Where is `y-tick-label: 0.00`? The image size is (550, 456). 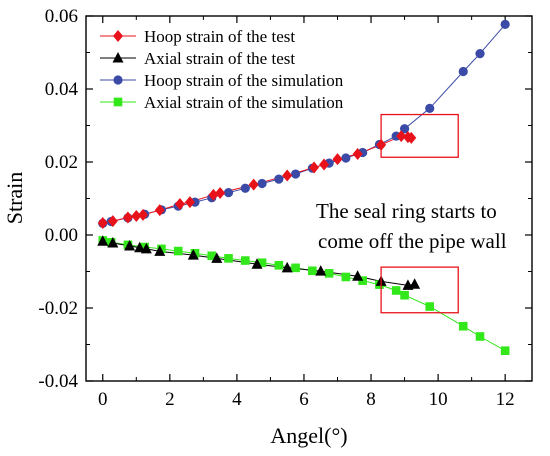 y-tick-label: 0.00 is located at coordinates (61, 235).